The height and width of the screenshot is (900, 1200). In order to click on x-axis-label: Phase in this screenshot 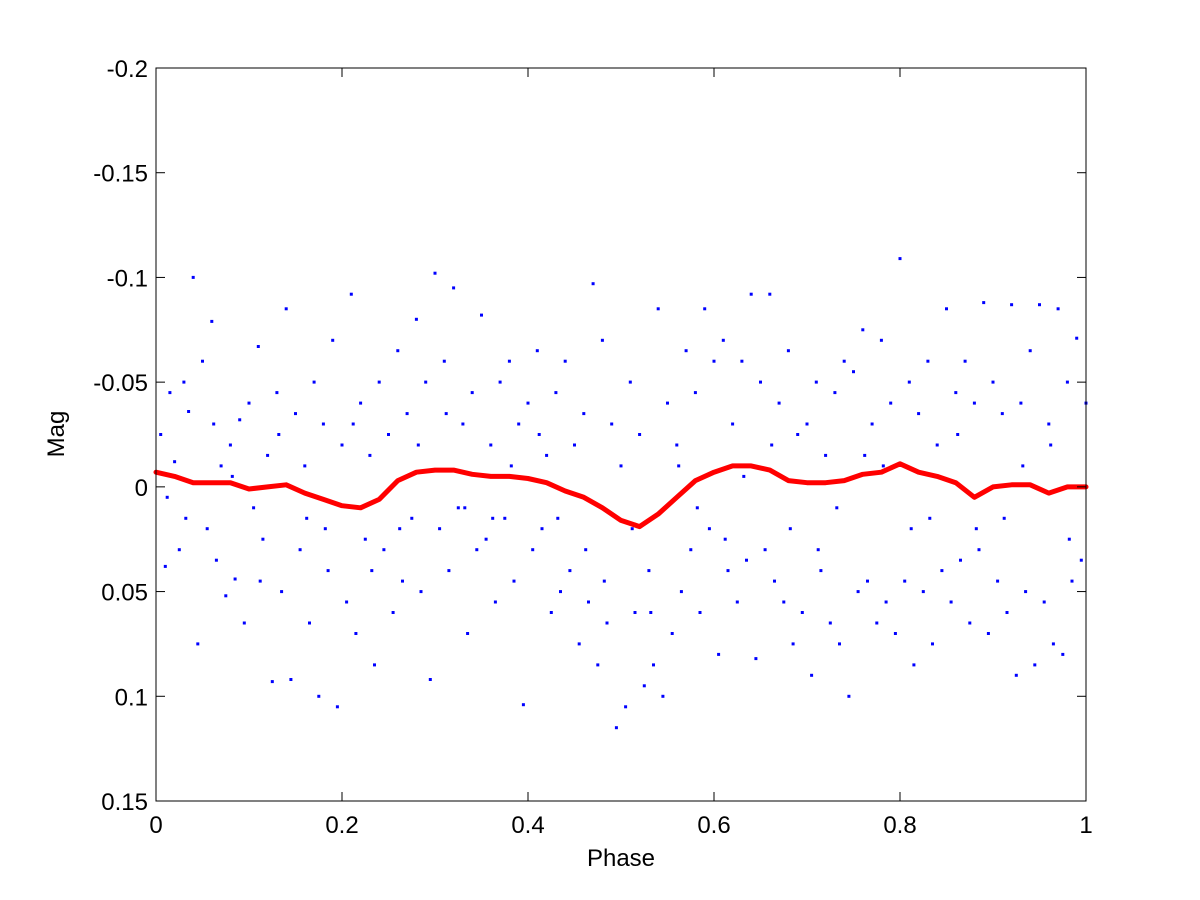, I will do `click(621, 858)`.